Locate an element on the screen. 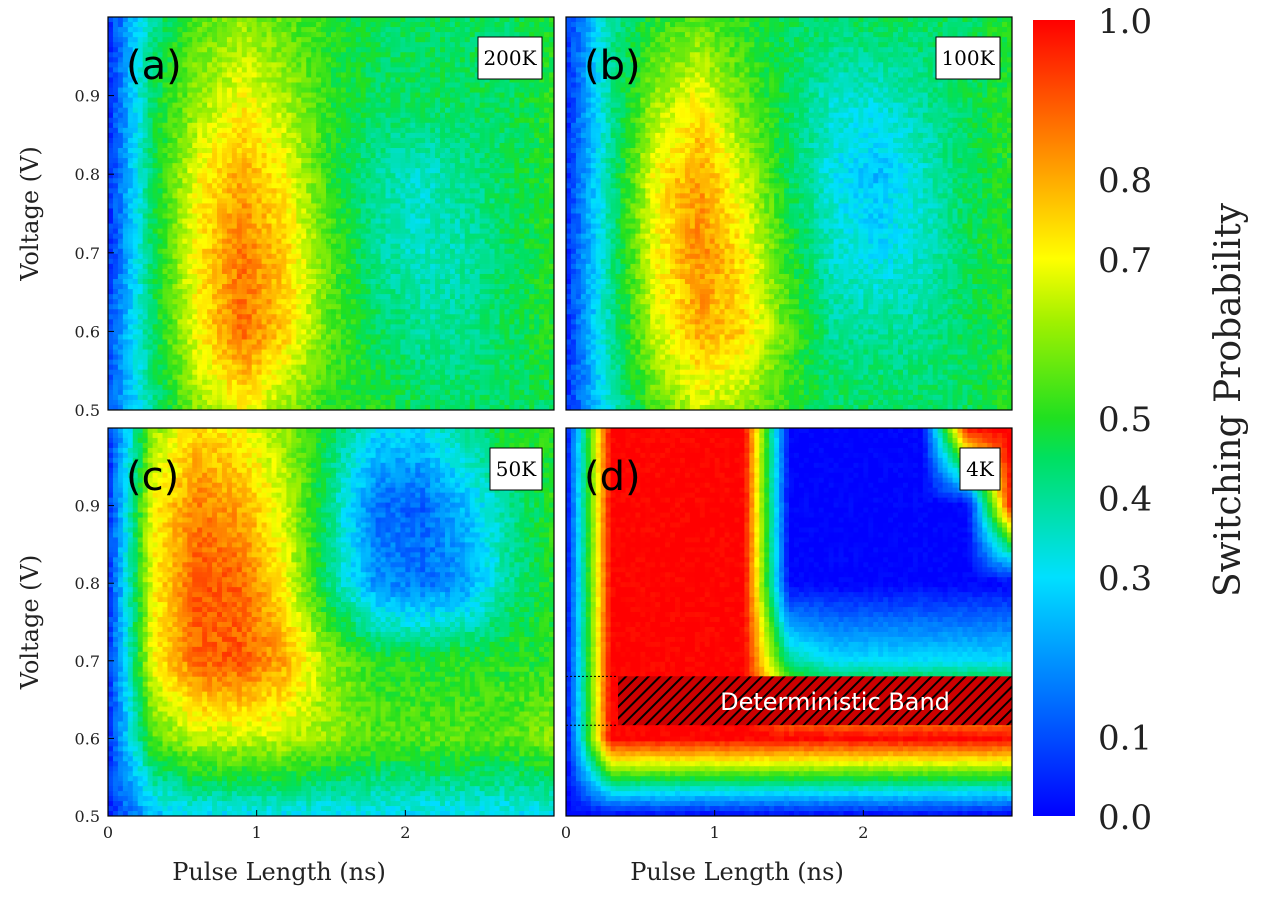  colorbar-tick-label: 0.7 is located at coordinates (1125, 261).